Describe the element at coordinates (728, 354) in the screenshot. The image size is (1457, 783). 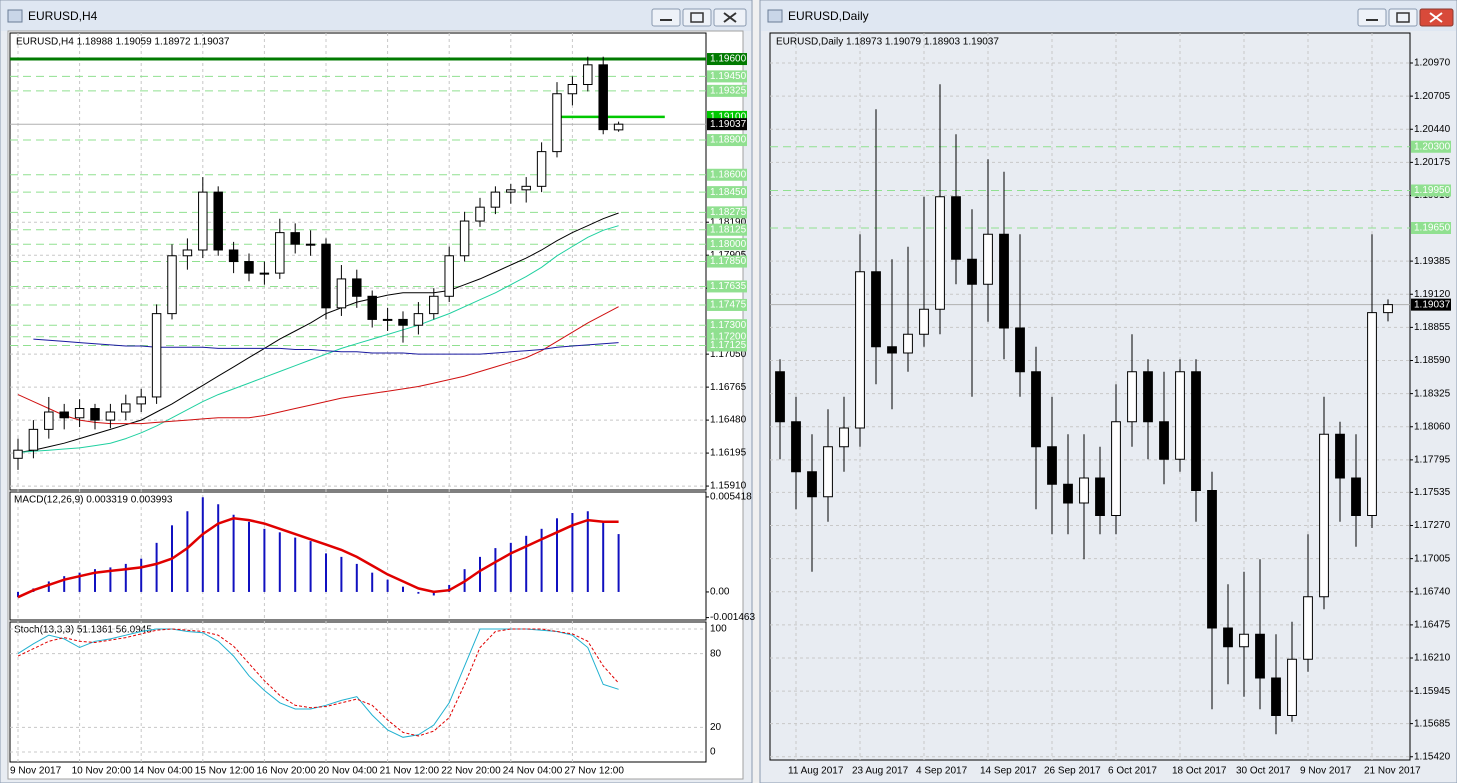
I see `price-label: 1.17050` at that location.